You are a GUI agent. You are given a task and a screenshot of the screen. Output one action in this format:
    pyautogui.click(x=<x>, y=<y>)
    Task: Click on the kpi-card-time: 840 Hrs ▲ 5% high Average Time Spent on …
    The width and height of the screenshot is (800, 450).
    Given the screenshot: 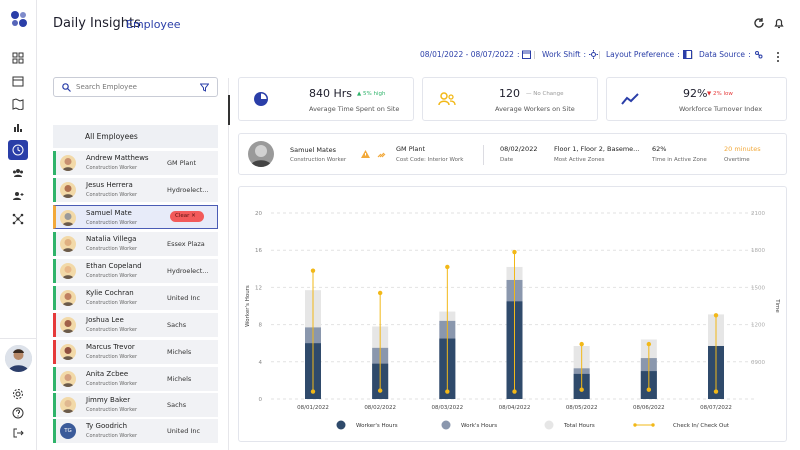 What is the action you would take?
    pyautogui.click(x=326, y=99)
    